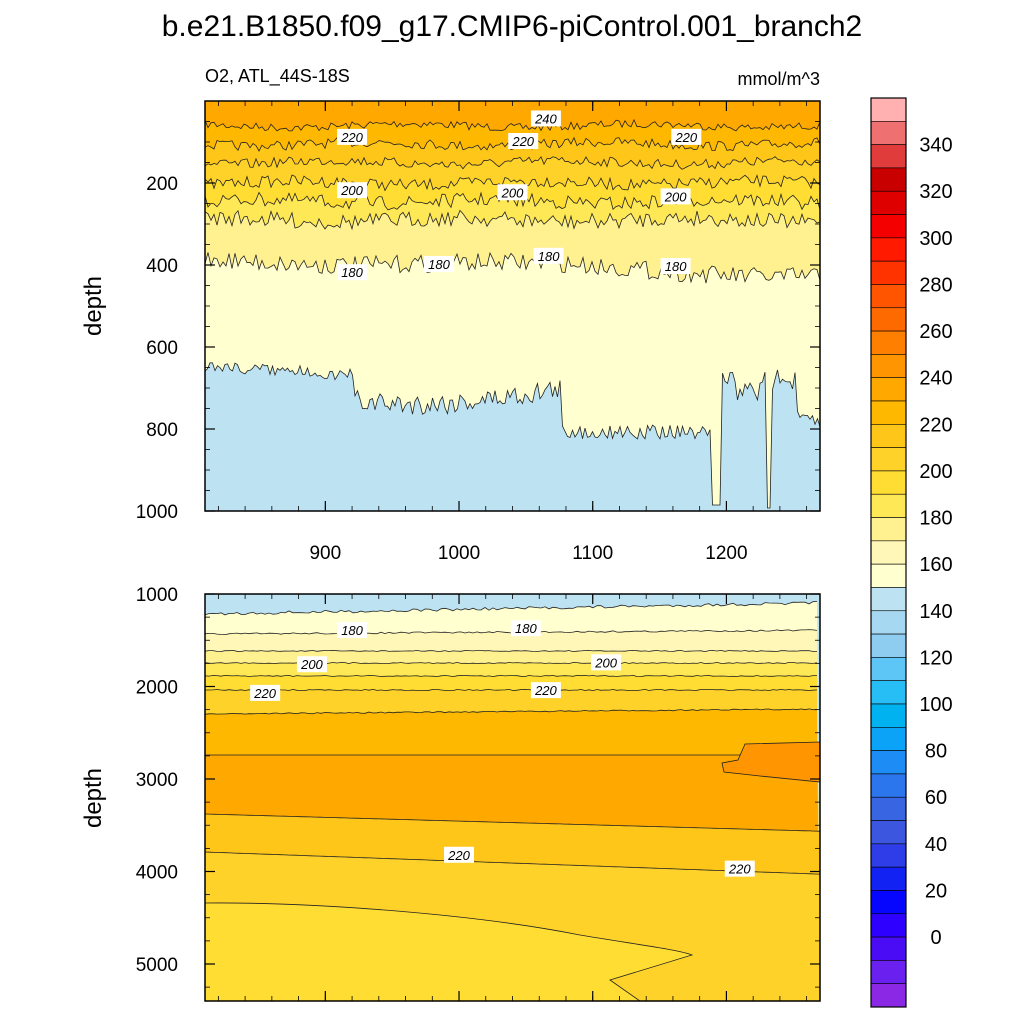  I want to click on y-tick-label: 5000, so click(157, 965).